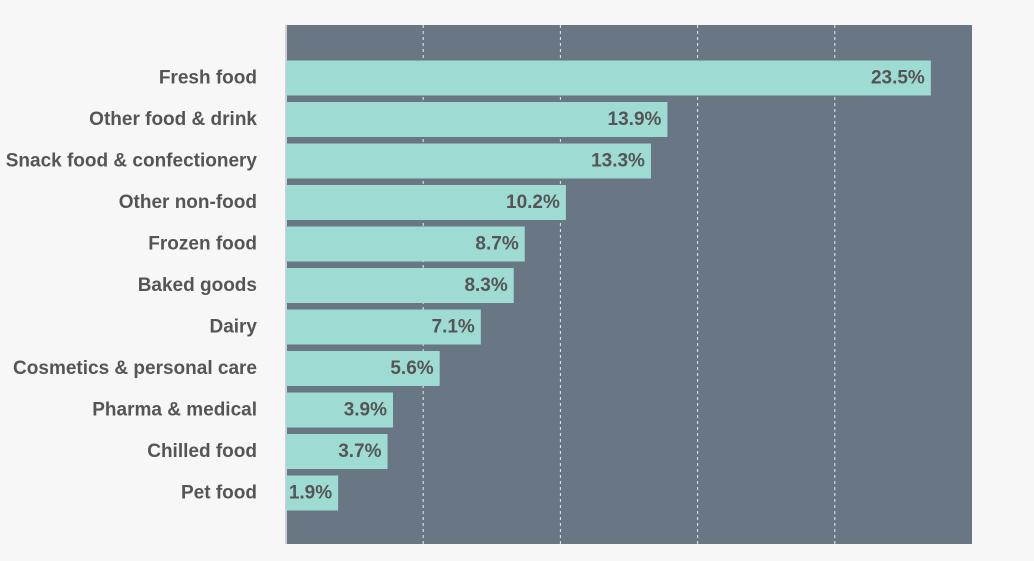  I want to click on category-label-8: Pharma & medical, so click(174, 410).